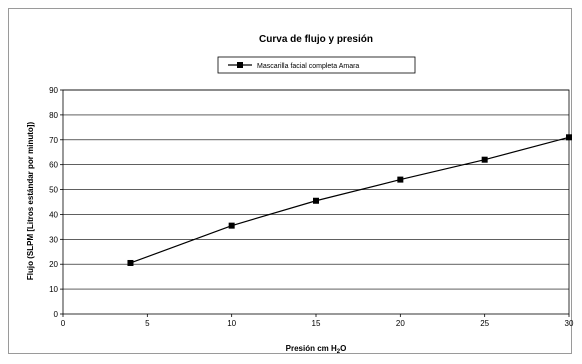 The height and width of the screenshot is (364, 582). Describe the element at coordinates (53, 165) in the screenshot. I see `y-tick-label: 60` at that location.